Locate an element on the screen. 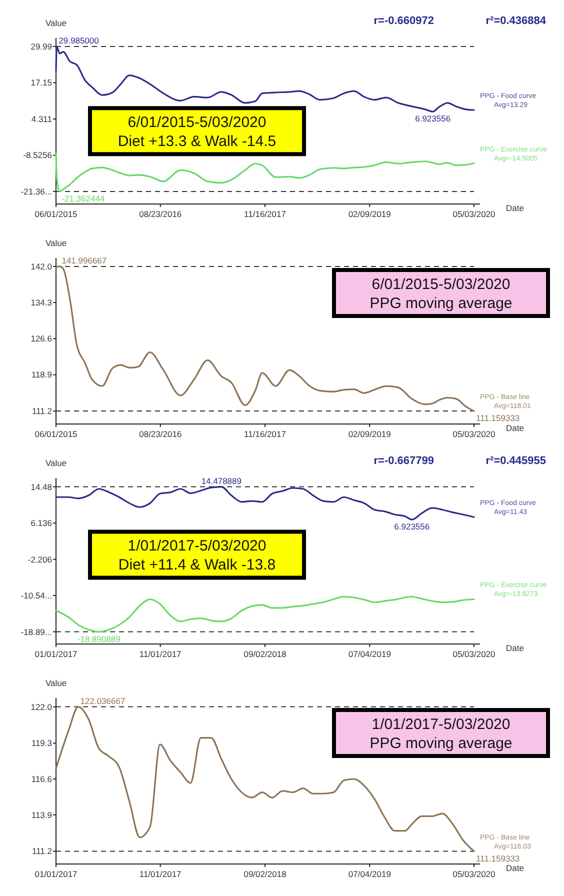 This screenshot has height=896, width=564. y-tick-label: -2.206 is located at coordinates (40, 559).